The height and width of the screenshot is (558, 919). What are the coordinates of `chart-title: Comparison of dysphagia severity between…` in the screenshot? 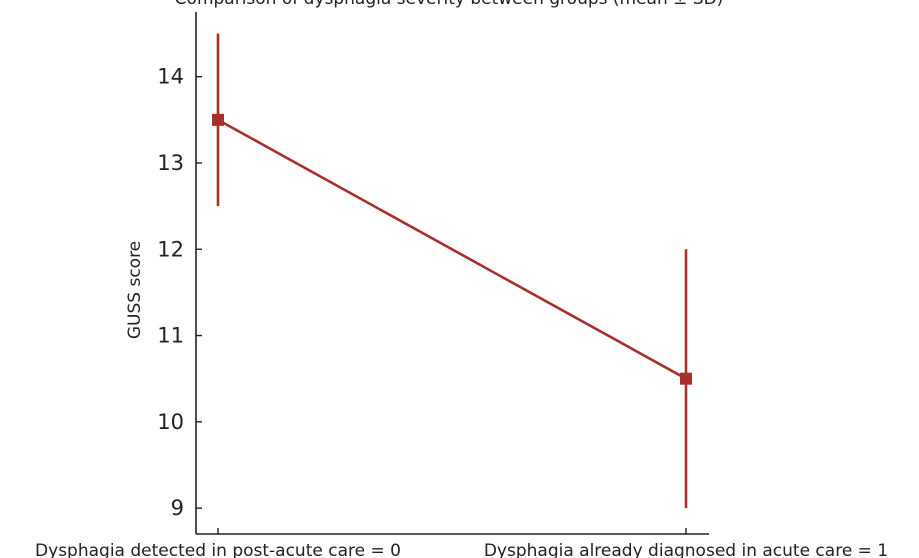 It's located at (449, 4).